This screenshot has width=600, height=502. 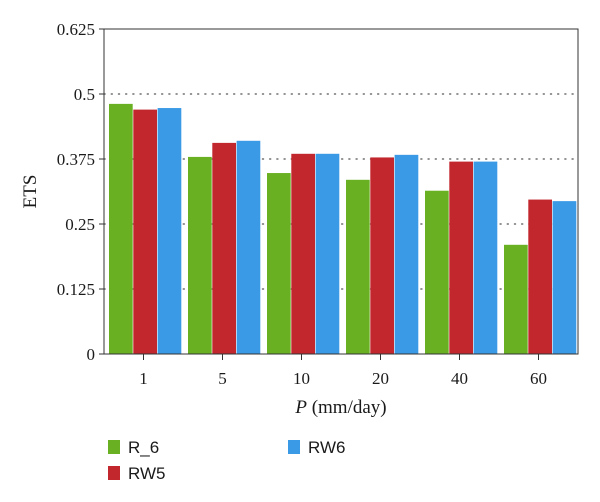 What do you see at coordinates (300, 407) in the screenshot?
I see `x-axis-variable: P` at bounding box center [300, 407].